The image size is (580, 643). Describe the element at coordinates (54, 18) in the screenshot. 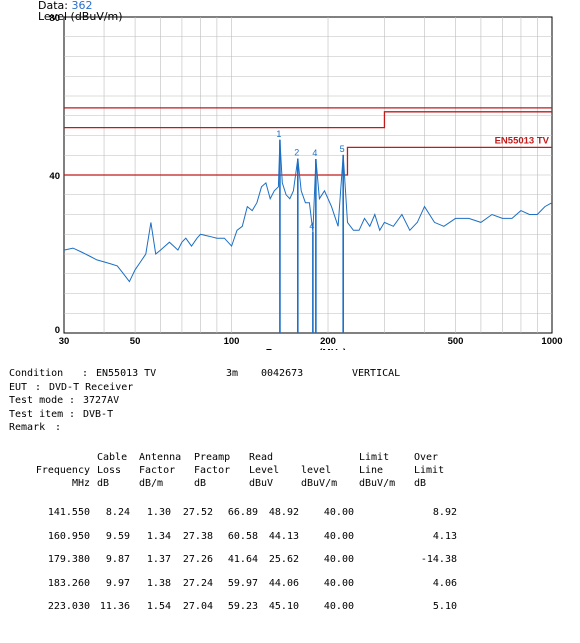

I see `y-tick-label-2: 80` at that location.